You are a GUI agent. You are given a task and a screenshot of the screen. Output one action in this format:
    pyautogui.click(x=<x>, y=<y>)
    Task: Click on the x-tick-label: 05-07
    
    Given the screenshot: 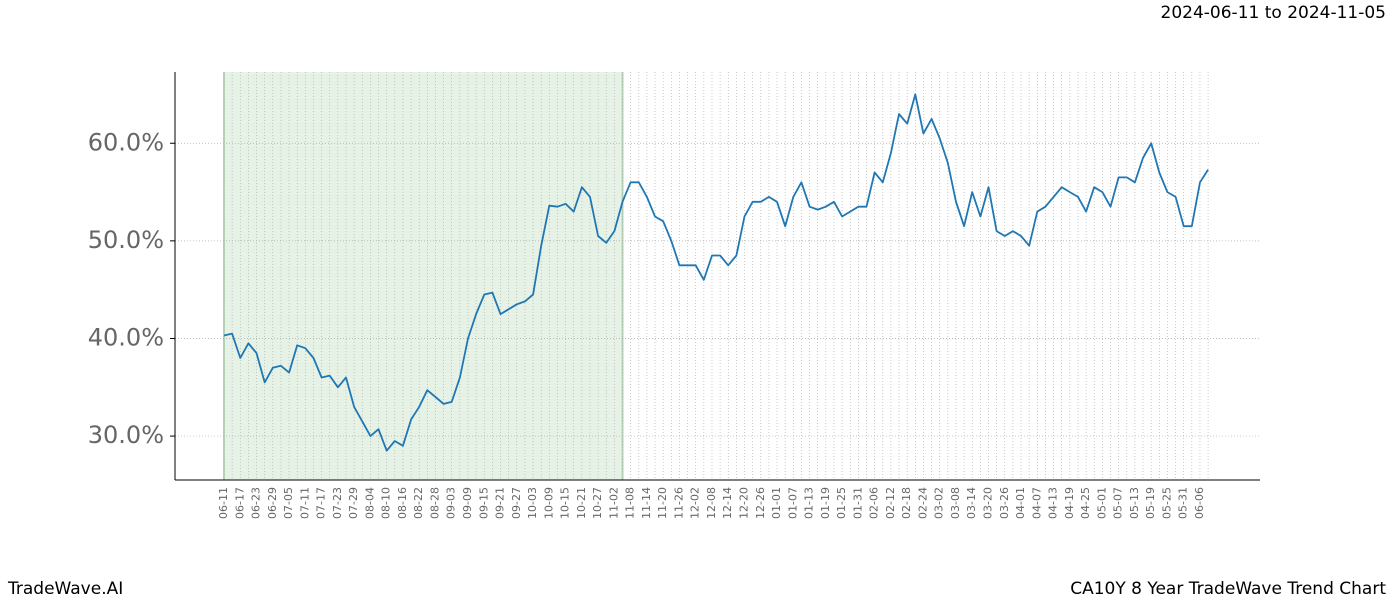 What is the action you would take?
    pyautogui.click(x=1118, y=503)
    